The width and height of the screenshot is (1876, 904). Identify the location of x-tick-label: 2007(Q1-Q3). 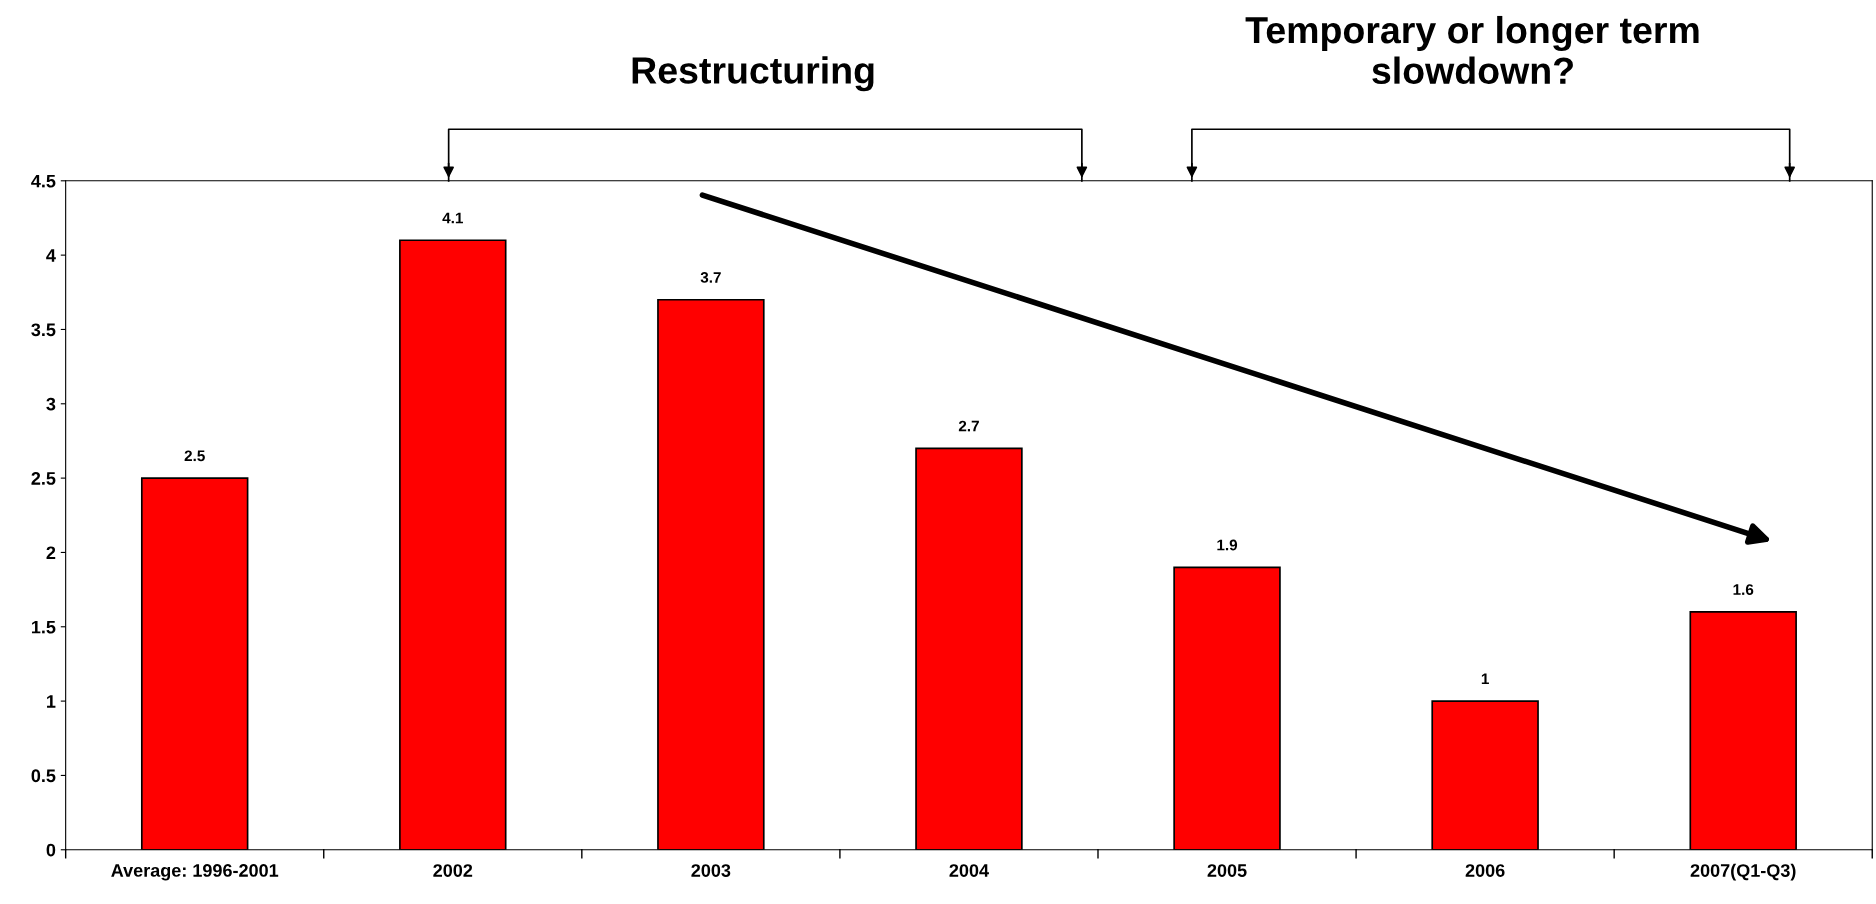
(1743, 872).